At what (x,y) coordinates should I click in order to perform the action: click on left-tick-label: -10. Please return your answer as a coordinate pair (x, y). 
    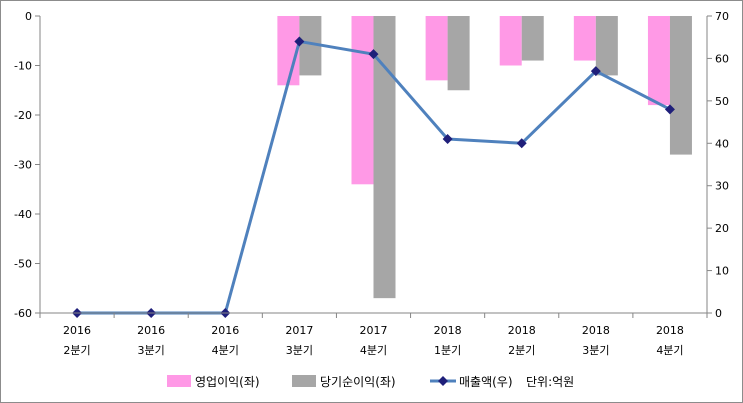
    Looking at the image, I should click on (23, 66).